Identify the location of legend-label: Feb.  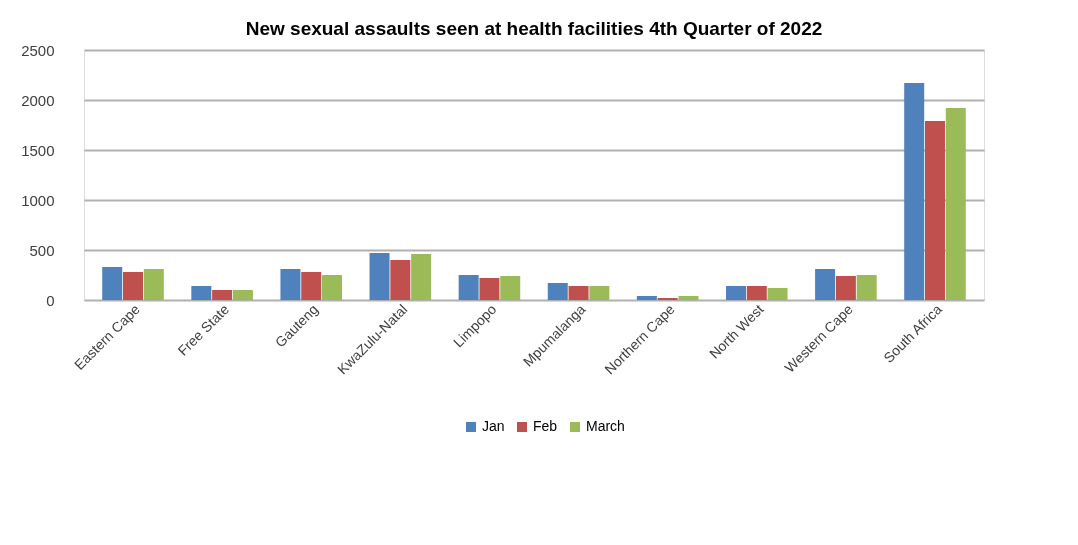
(545, 426).